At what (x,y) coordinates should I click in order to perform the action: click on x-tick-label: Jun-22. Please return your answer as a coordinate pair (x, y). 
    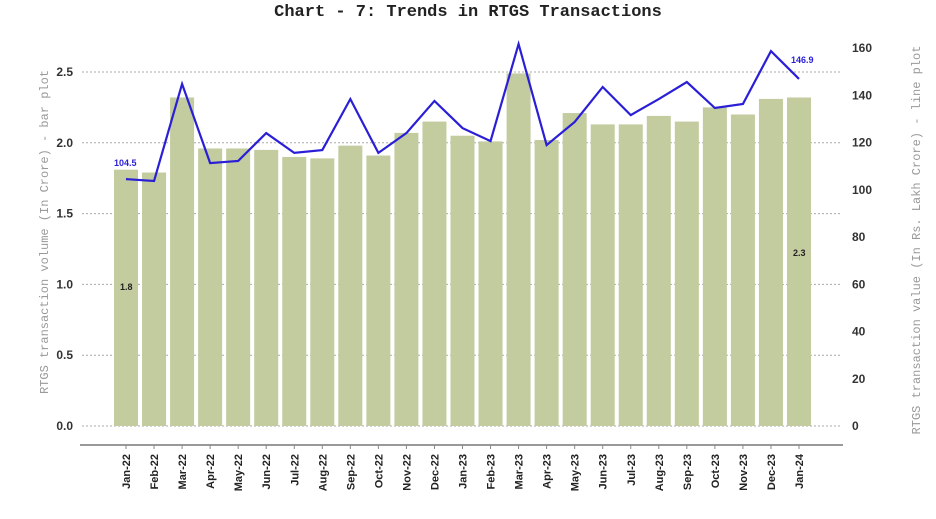
    Looking at the image, I should click on (267, 471).